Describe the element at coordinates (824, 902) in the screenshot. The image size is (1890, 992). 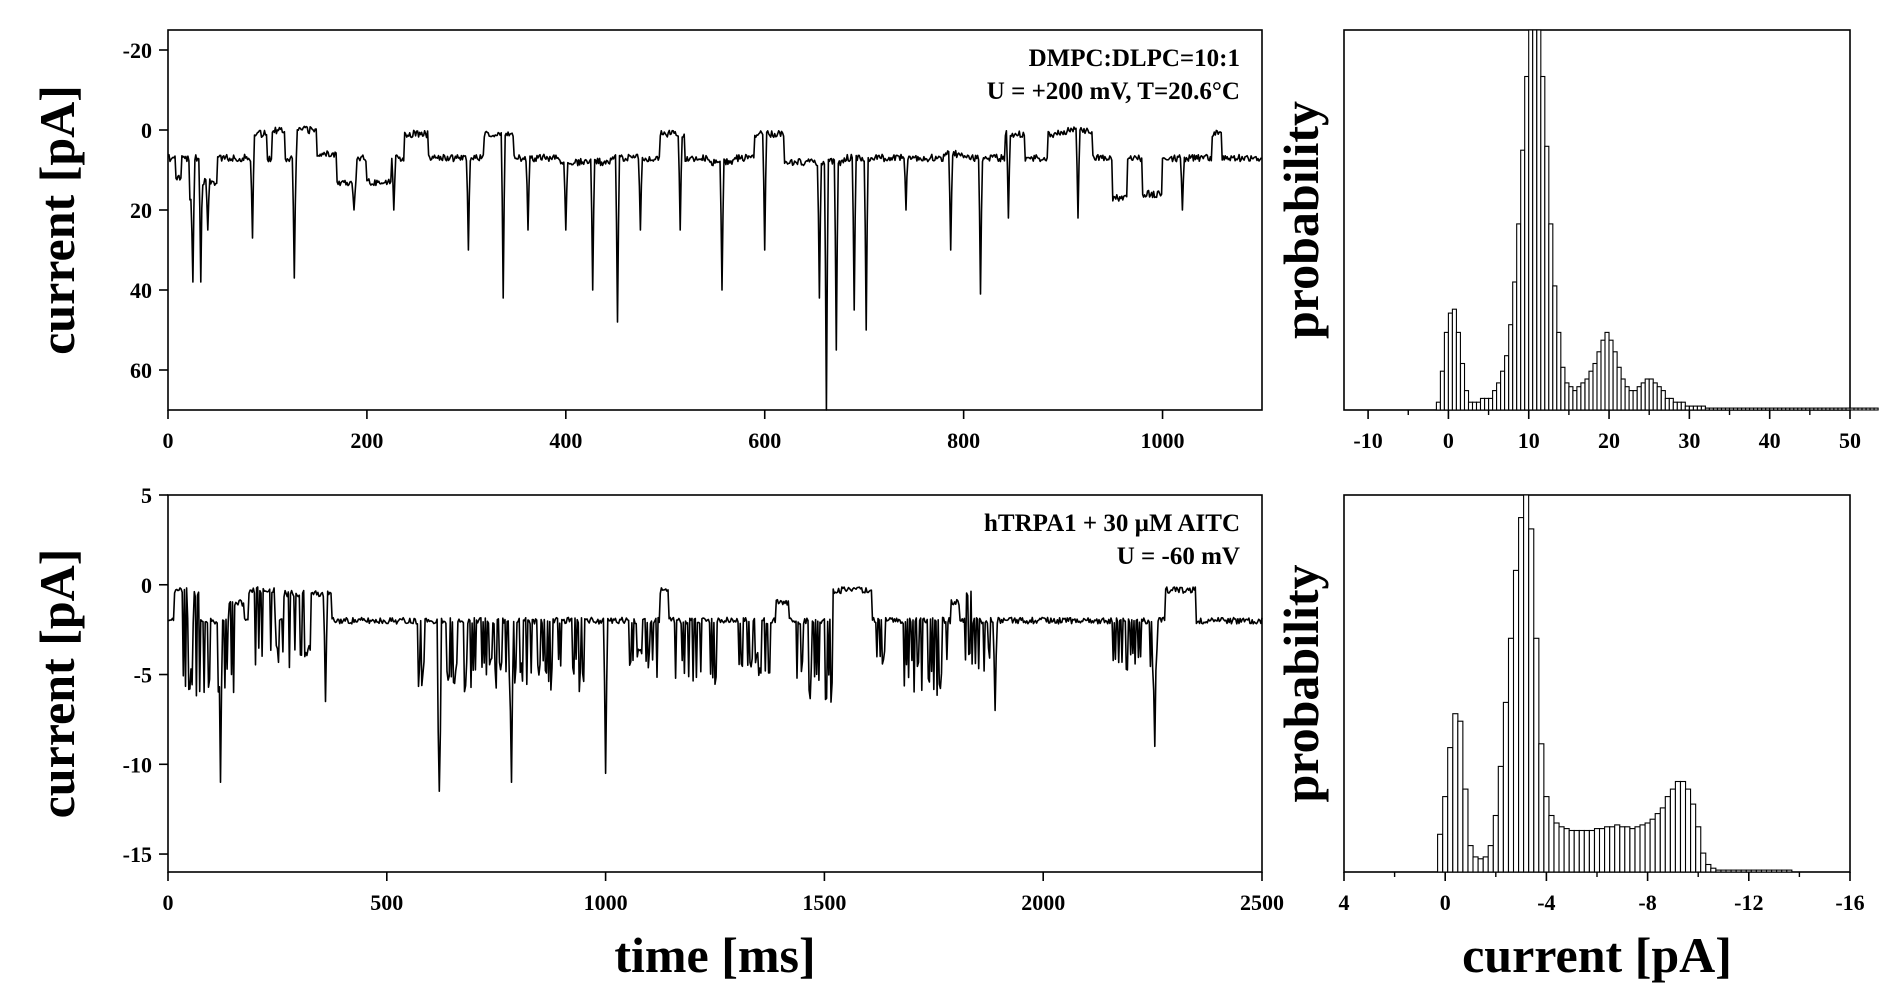
I see `trace-bottom-xtick-label: 1500` at that location.